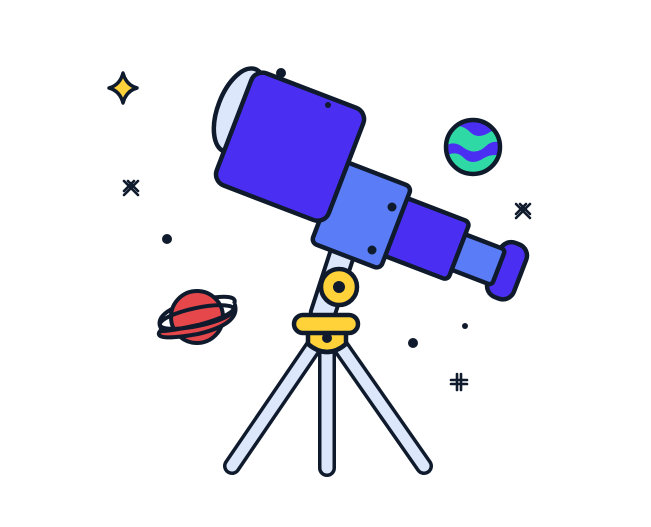 Image resolution: width=651 pixels, height=527 pixels. Describe the element at coordinates (326, 310) in the screenshot. I see `mount-icon` at that location.